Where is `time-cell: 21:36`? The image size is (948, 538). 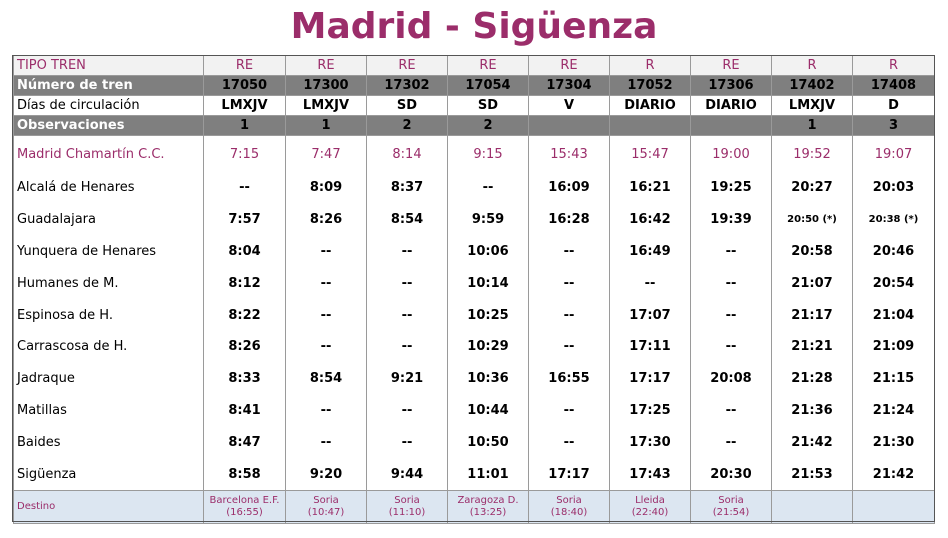
time-cell: 21:36 is located at coordinates (812, 410).